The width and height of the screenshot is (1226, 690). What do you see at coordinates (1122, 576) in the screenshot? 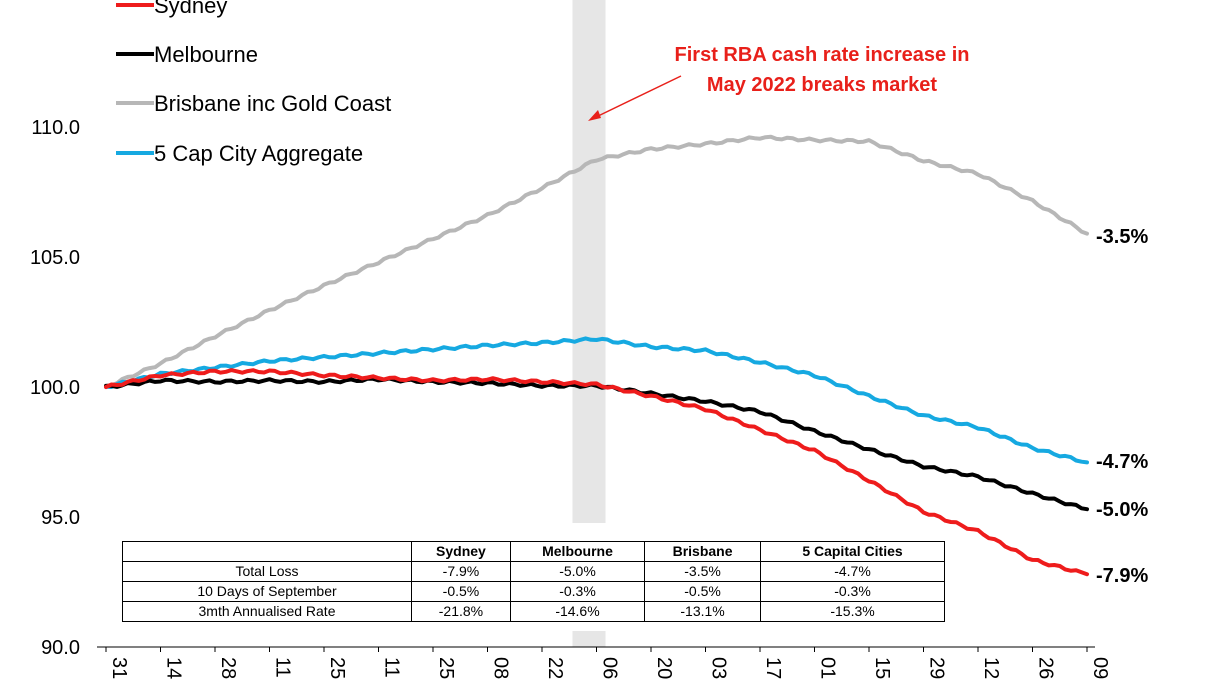
I see `end-label: -7.9%` at bounding box center [1122, 576].